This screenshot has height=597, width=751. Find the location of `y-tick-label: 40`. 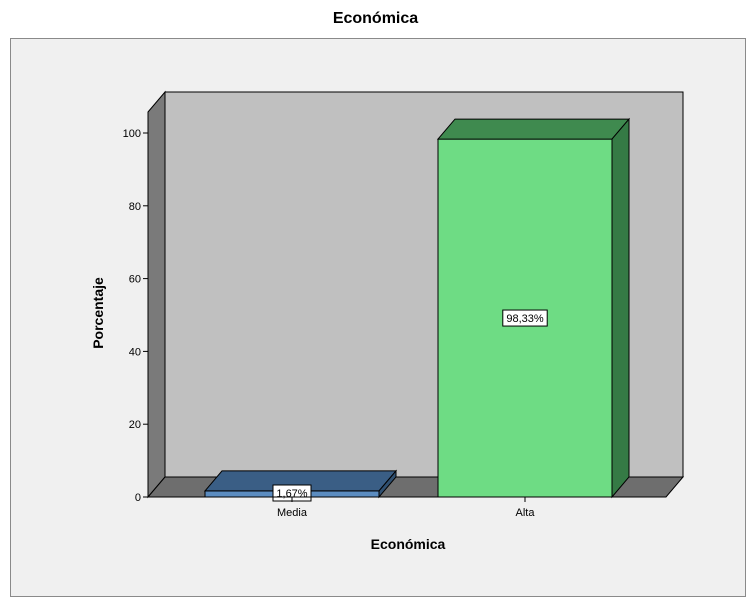

y-tick-label: 40 is located at coordinates (135, 352).